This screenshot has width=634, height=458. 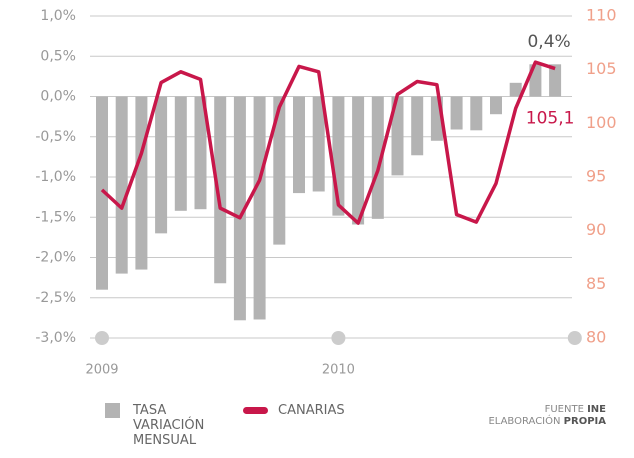 I want to click on y2-tick-label: 80, so click(x=596, y=337).